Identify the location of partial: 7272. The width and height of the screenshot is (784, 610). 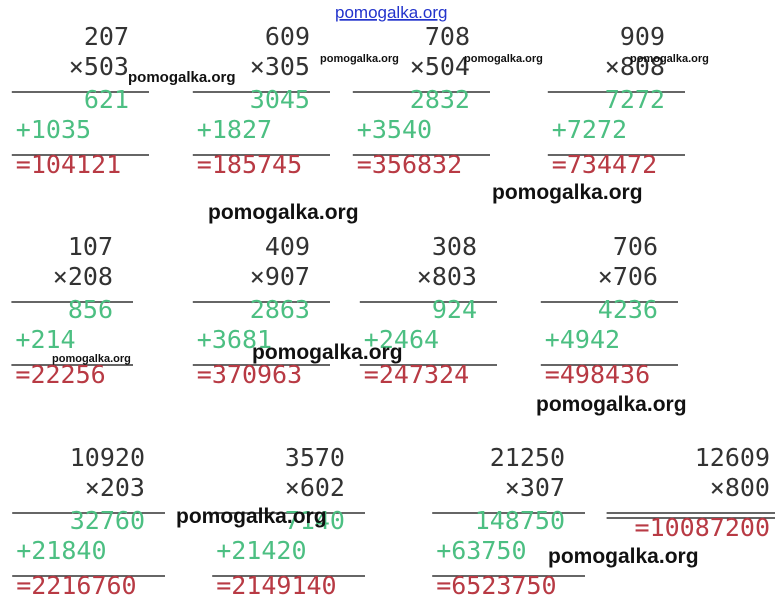
(635, 99).